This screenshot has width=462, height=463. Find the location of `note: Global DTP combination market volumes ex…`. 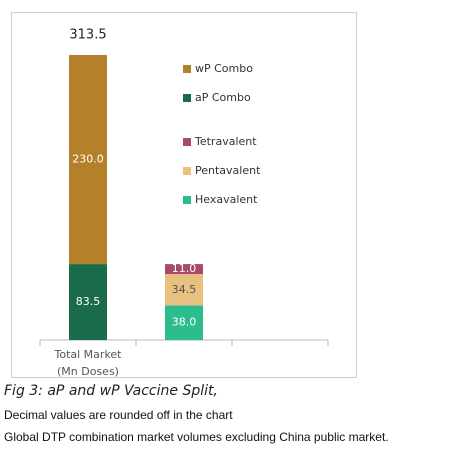

note: Global DTP combination market volumes ex… is located at coordinates (196, 437).